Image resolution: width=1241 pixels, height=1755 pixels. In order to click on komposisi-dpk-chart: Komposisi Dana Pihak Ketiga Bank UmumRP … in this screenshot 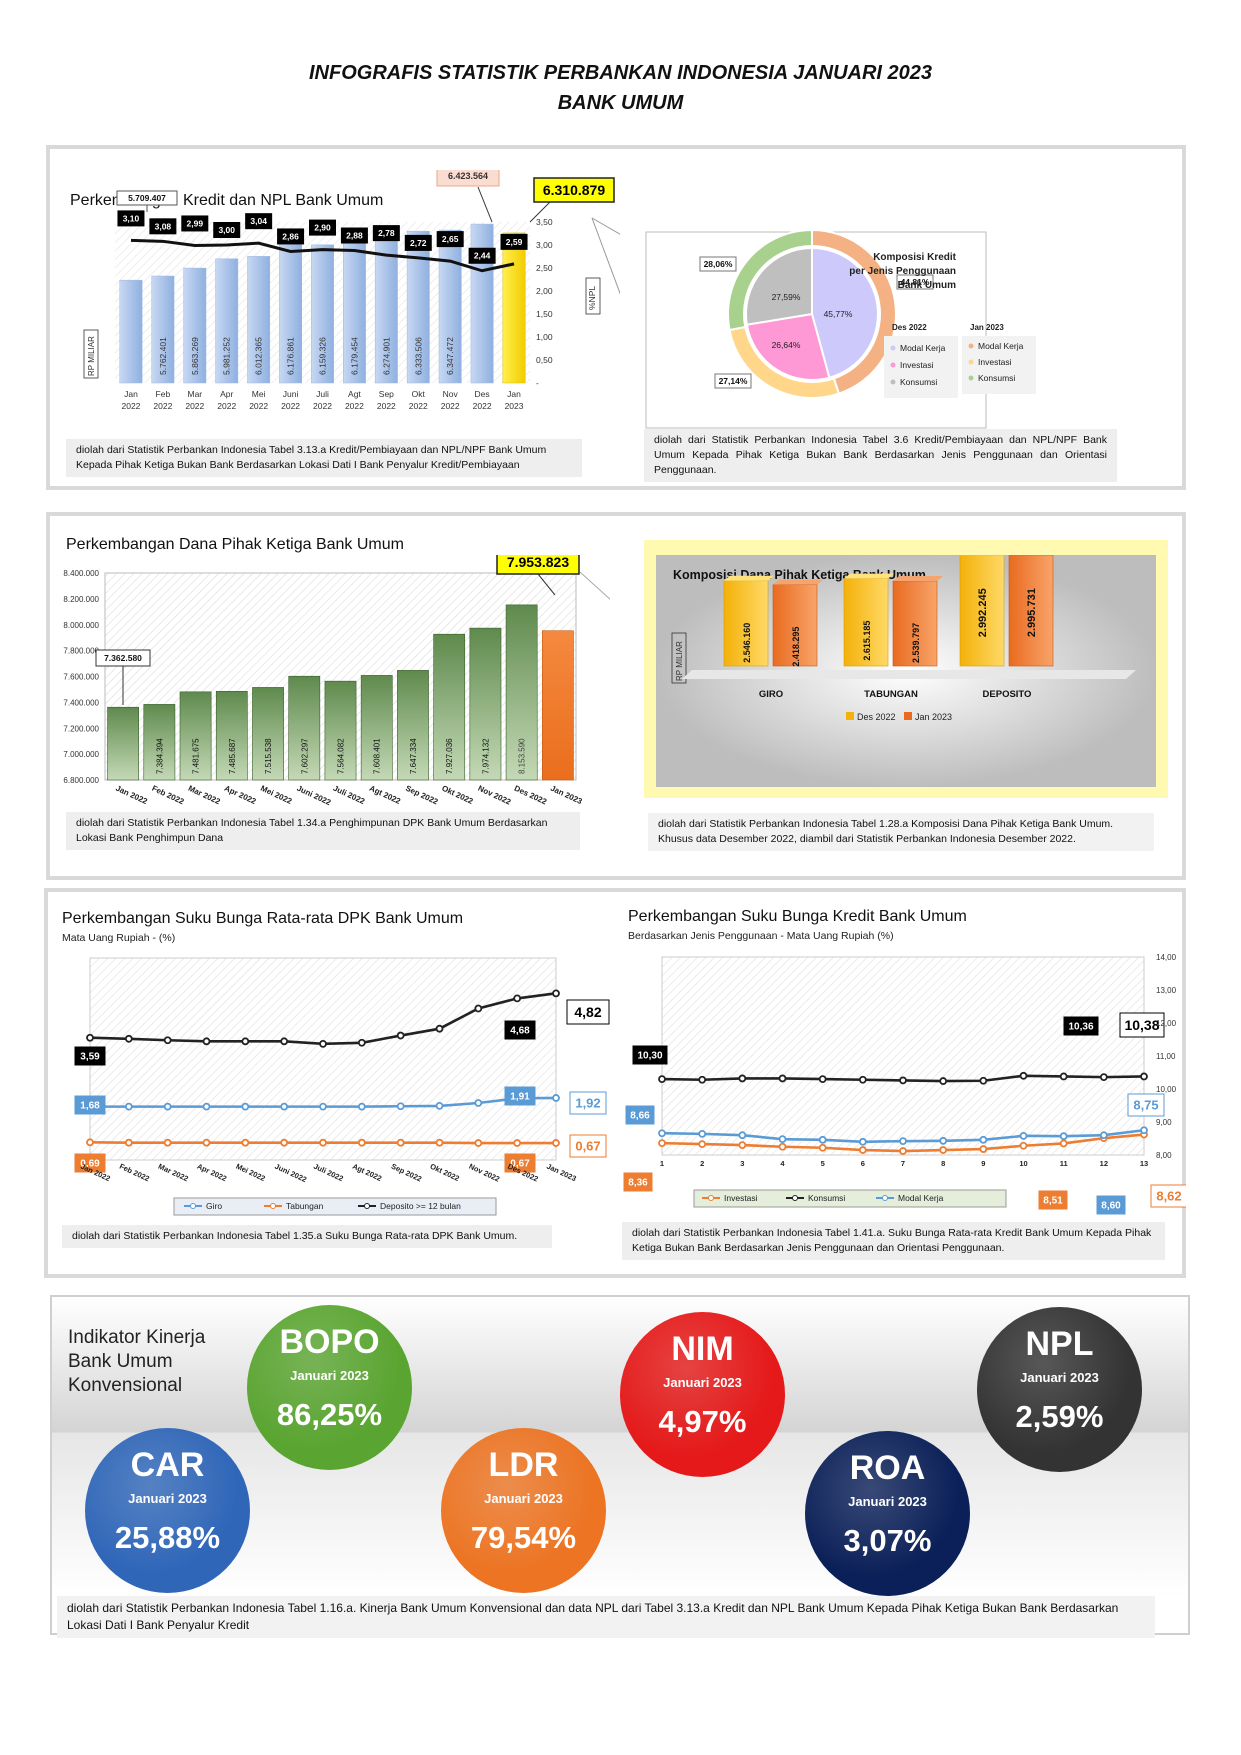, I will do `click(906, 671)`.